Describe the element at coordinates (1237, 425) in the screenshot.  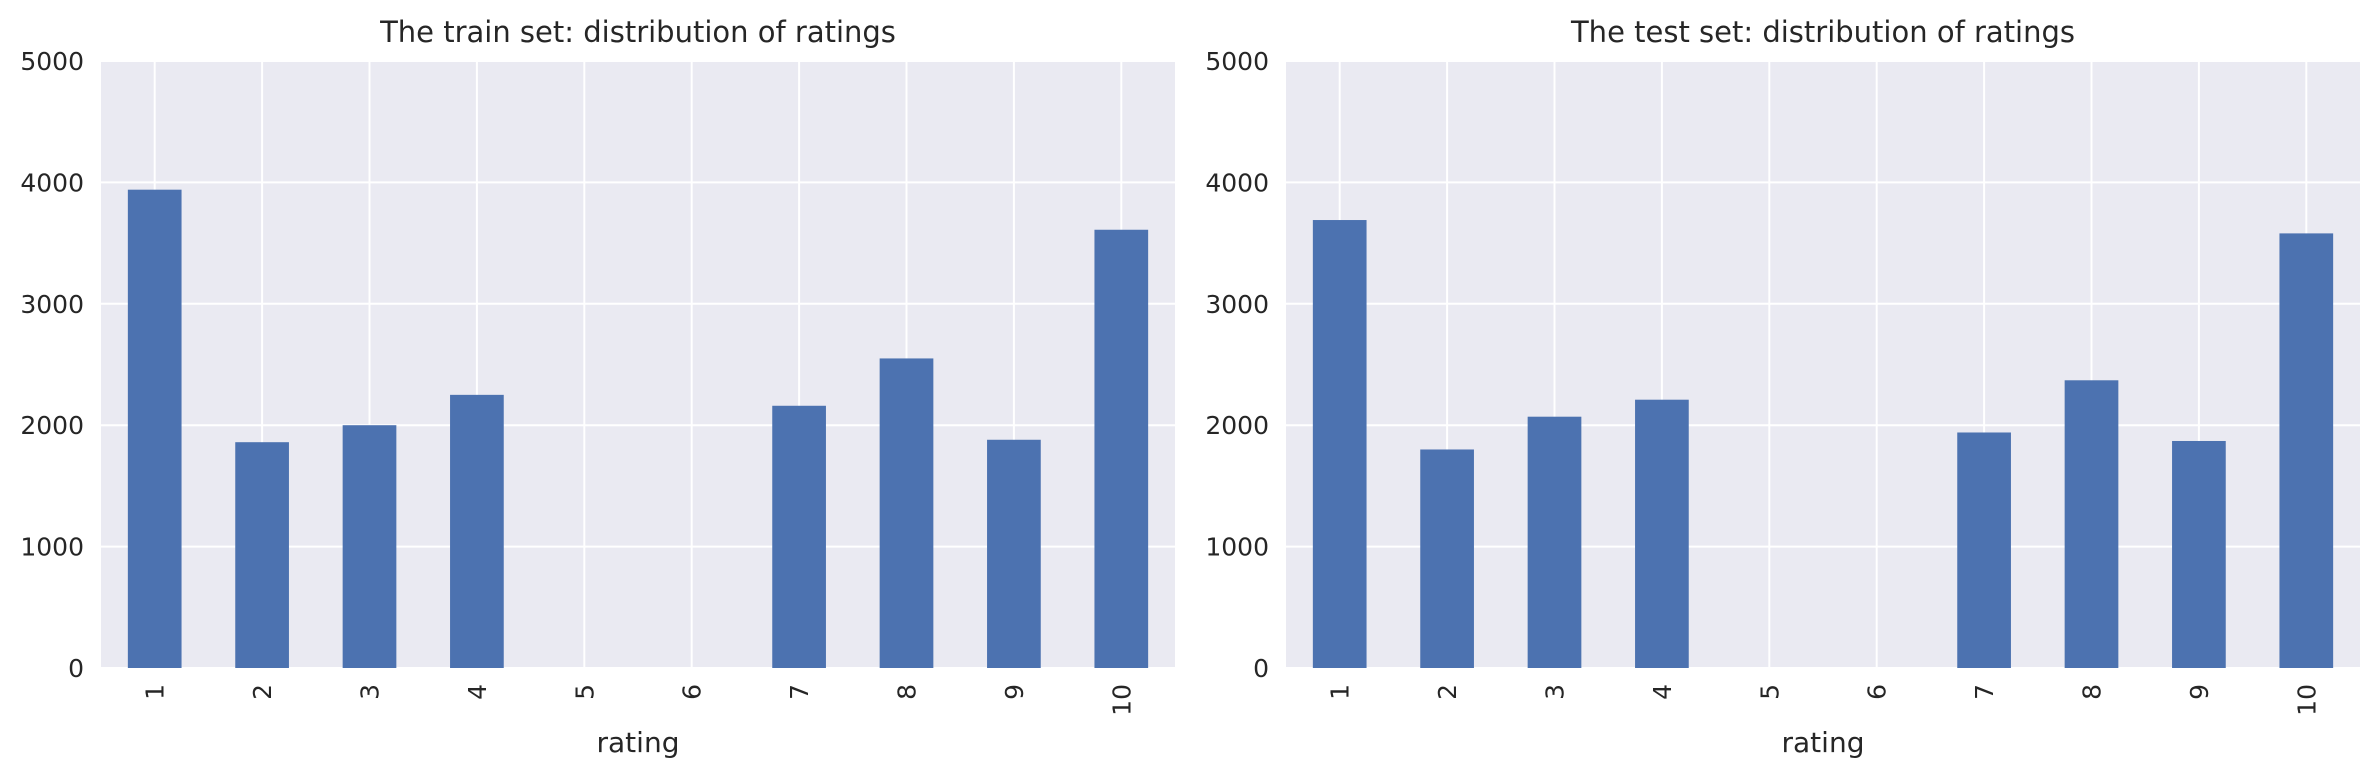
I see `test-ytick-label: 2000` at that location.